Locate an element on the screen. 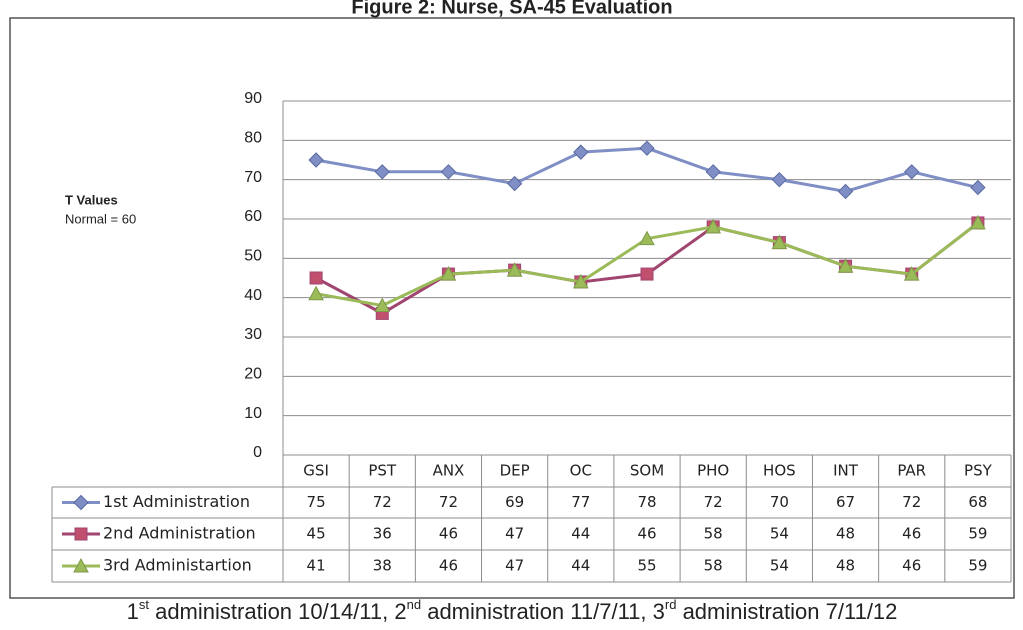 This screenshot has height=630, width=1023. footnote-suffix: nd is located at coordinates (414, 604).